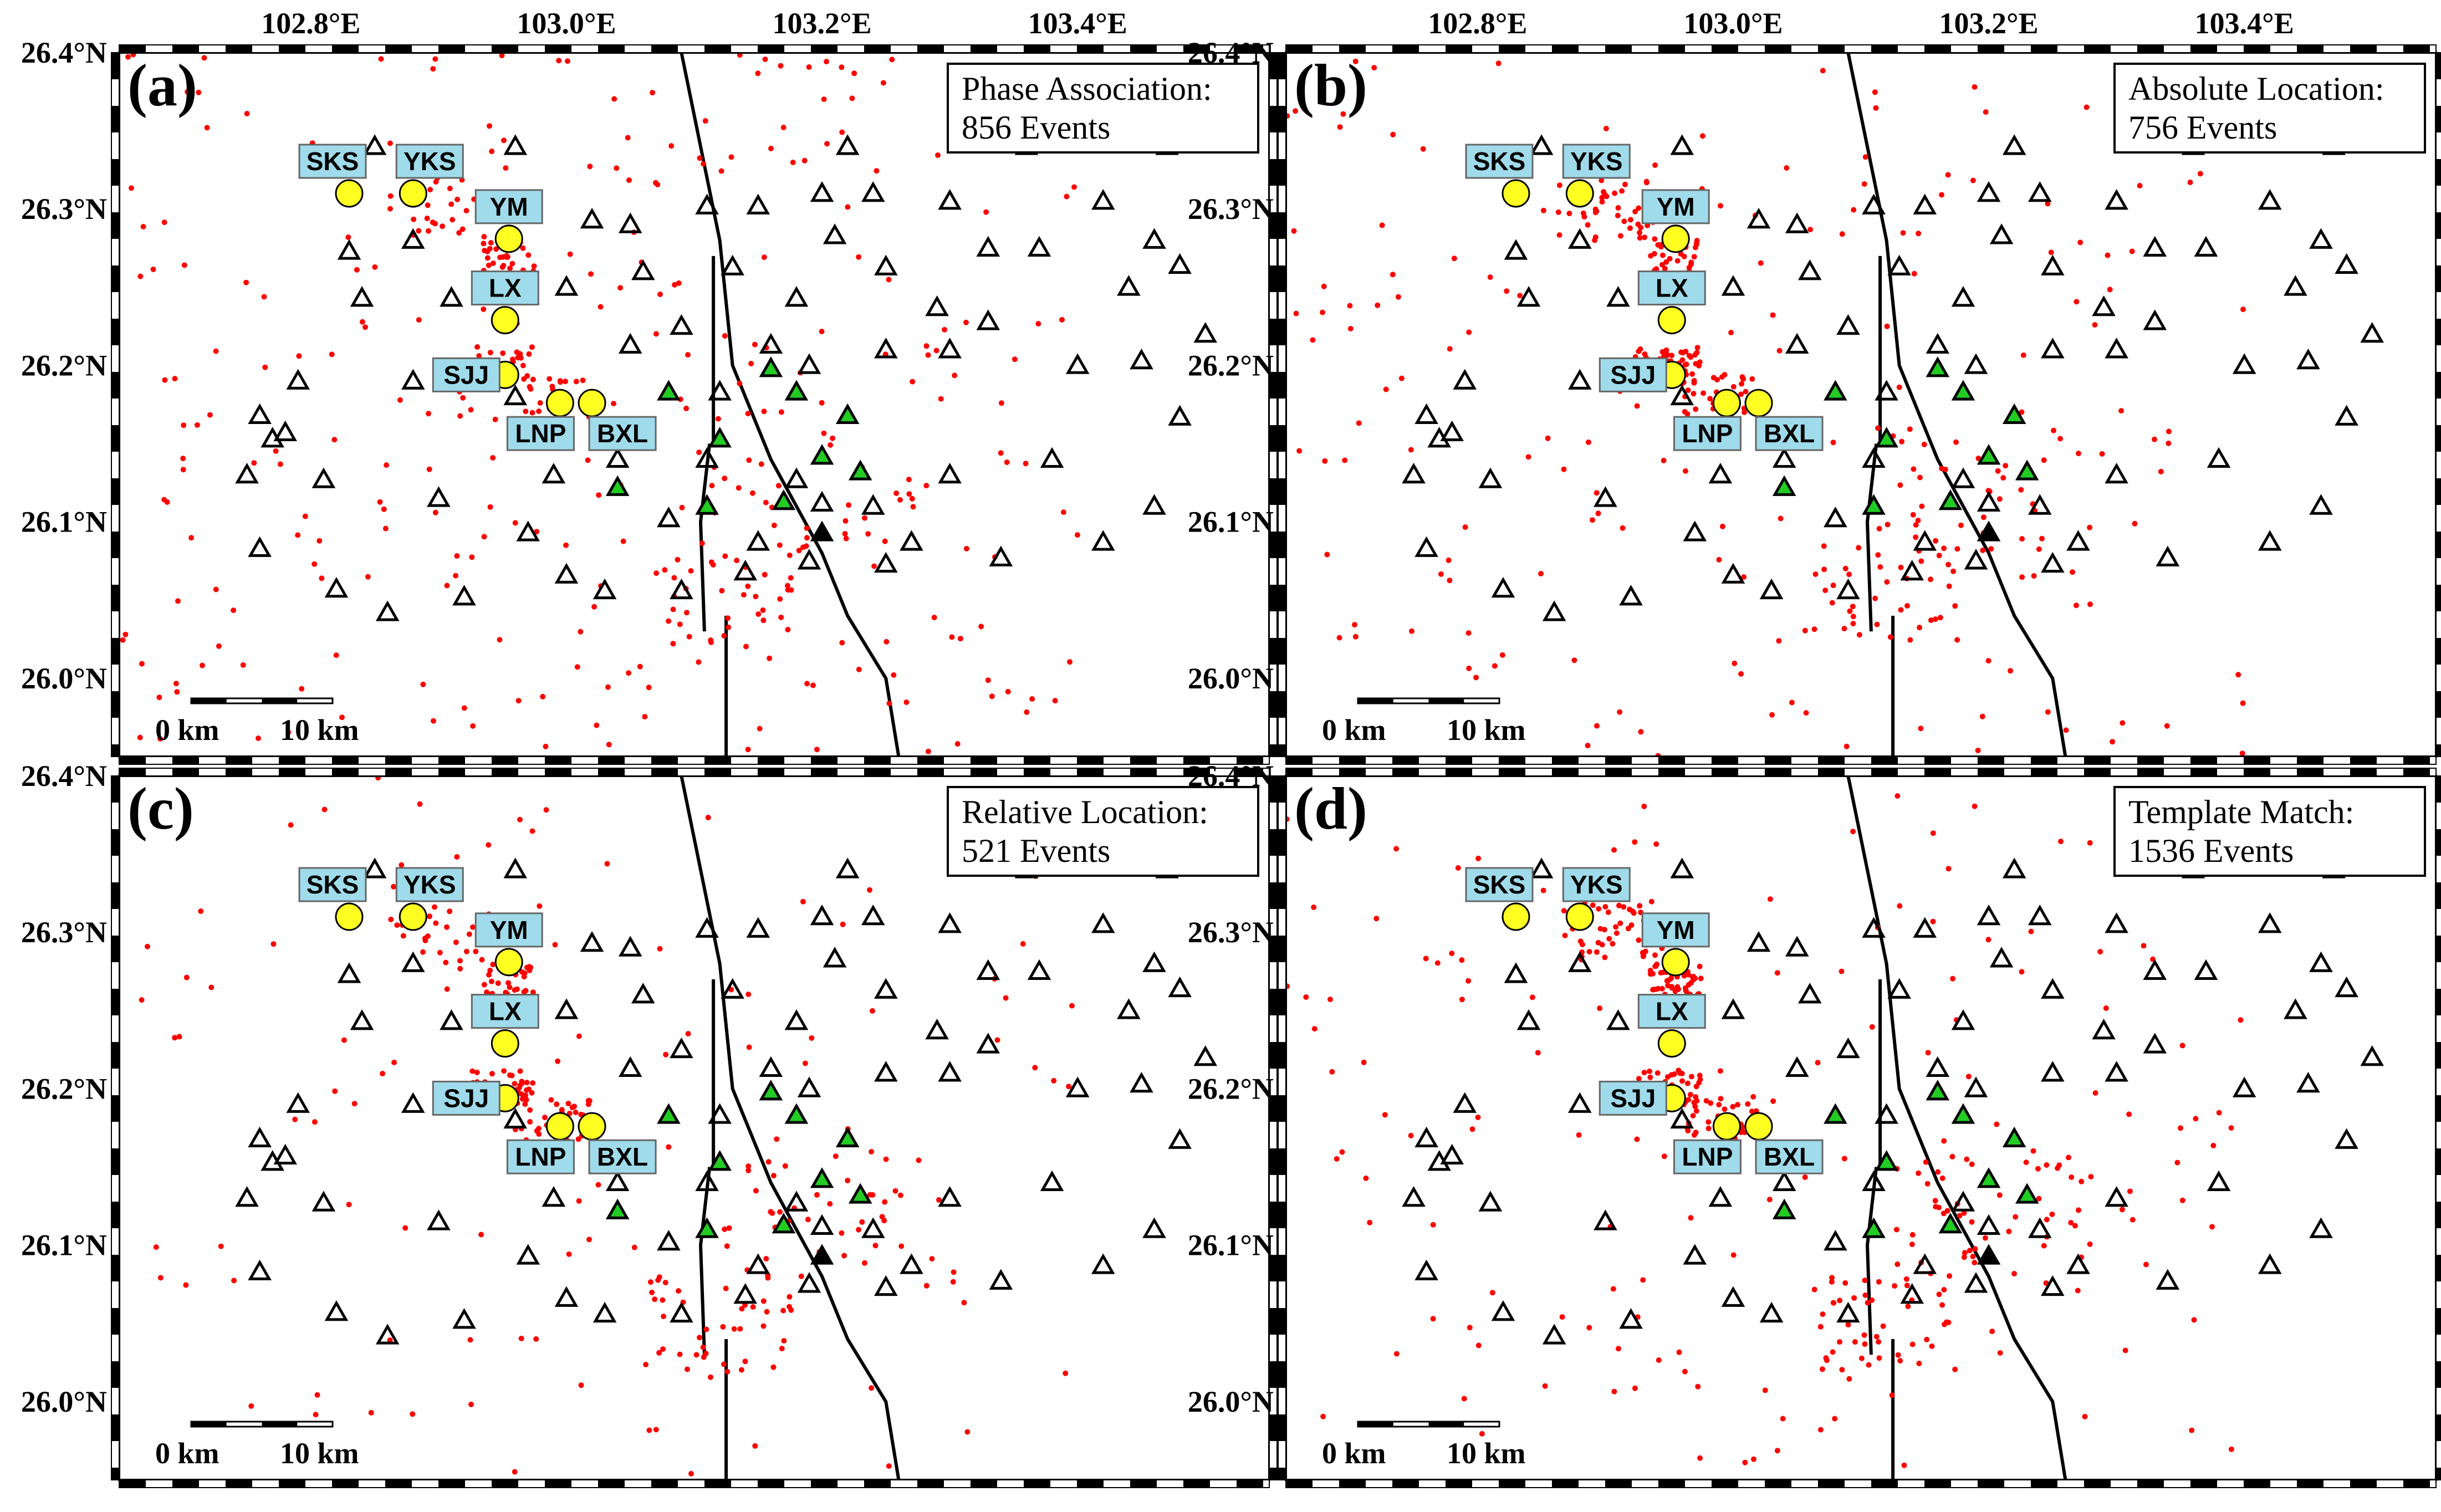 The image size is (2441, 1512). I want to click on site-label: LNP, so click(540, 433).